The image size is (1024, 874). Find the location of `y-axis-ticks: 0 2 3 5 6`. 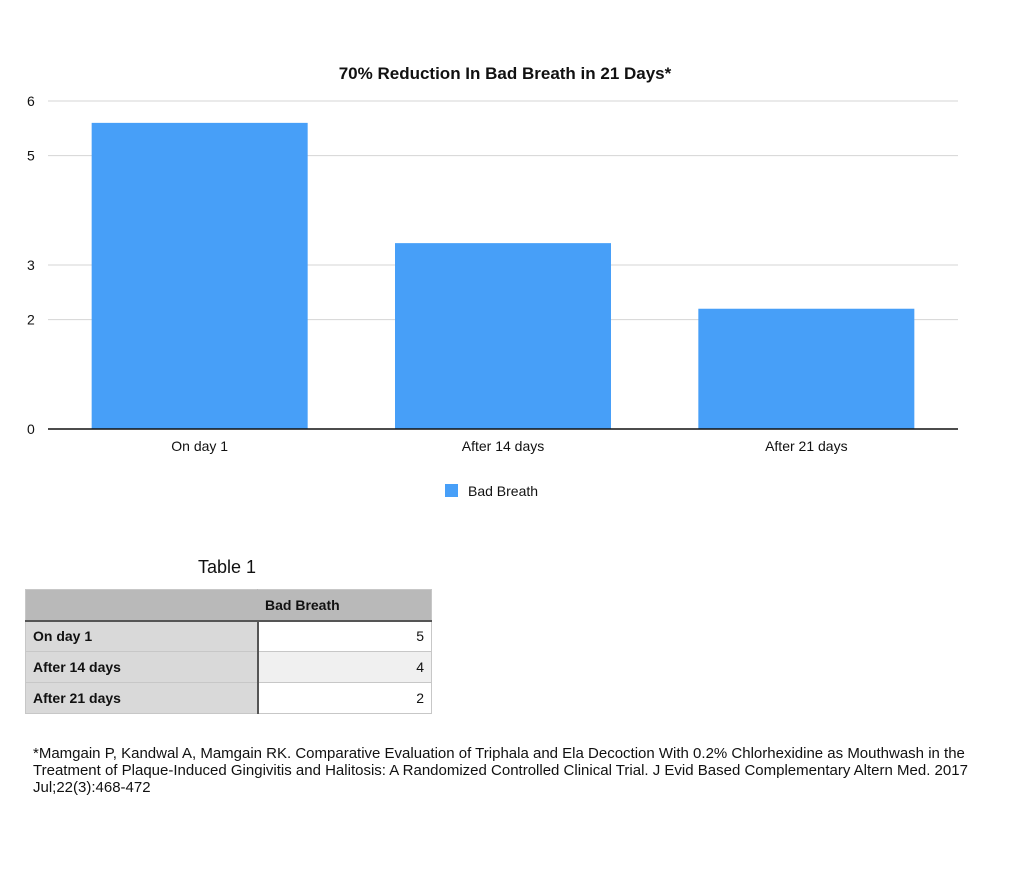

y-axis-ticks: 0 2 3 5 6 is located at coordinates (31, 265).